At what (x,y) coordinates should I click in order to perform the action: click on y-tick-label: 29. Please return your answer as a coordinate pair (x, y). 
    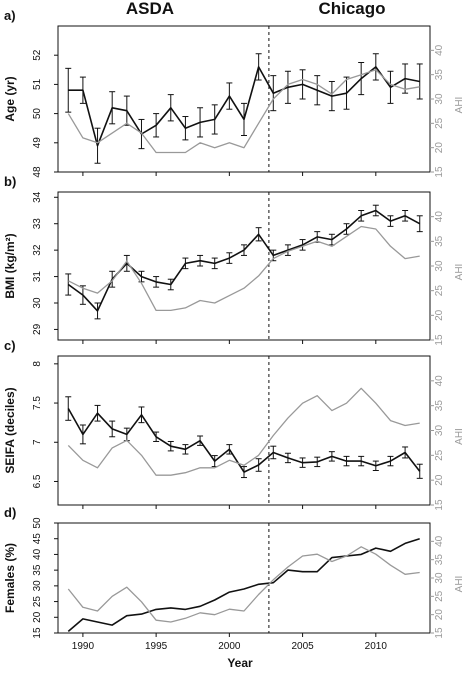
    Looking at the image, I should click on (37, 329).